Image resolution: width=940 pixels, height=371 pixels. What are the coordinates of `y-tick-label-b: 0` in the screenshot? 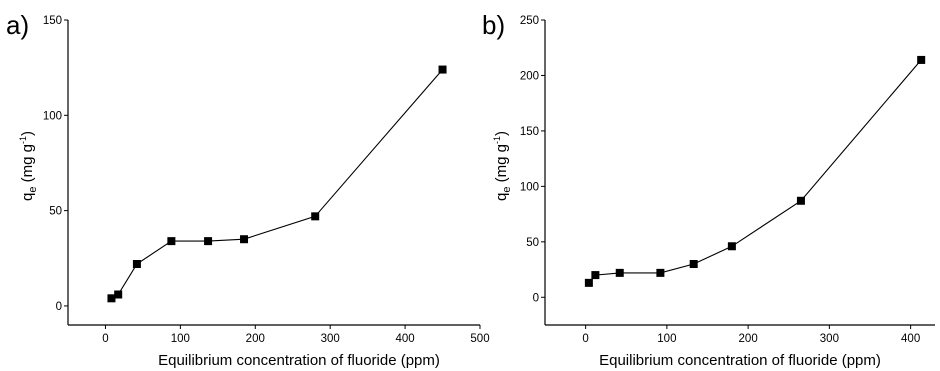 It's located at (536, 298).